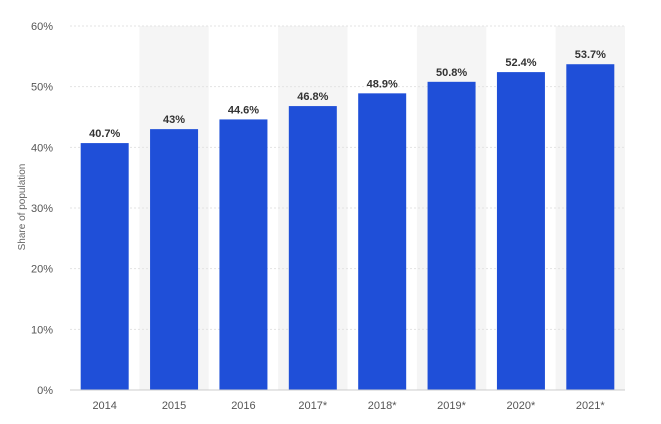  Describe the element at coordinates (42, 148) in the screenshot. I see `y-tick-label: 40%` at that location.